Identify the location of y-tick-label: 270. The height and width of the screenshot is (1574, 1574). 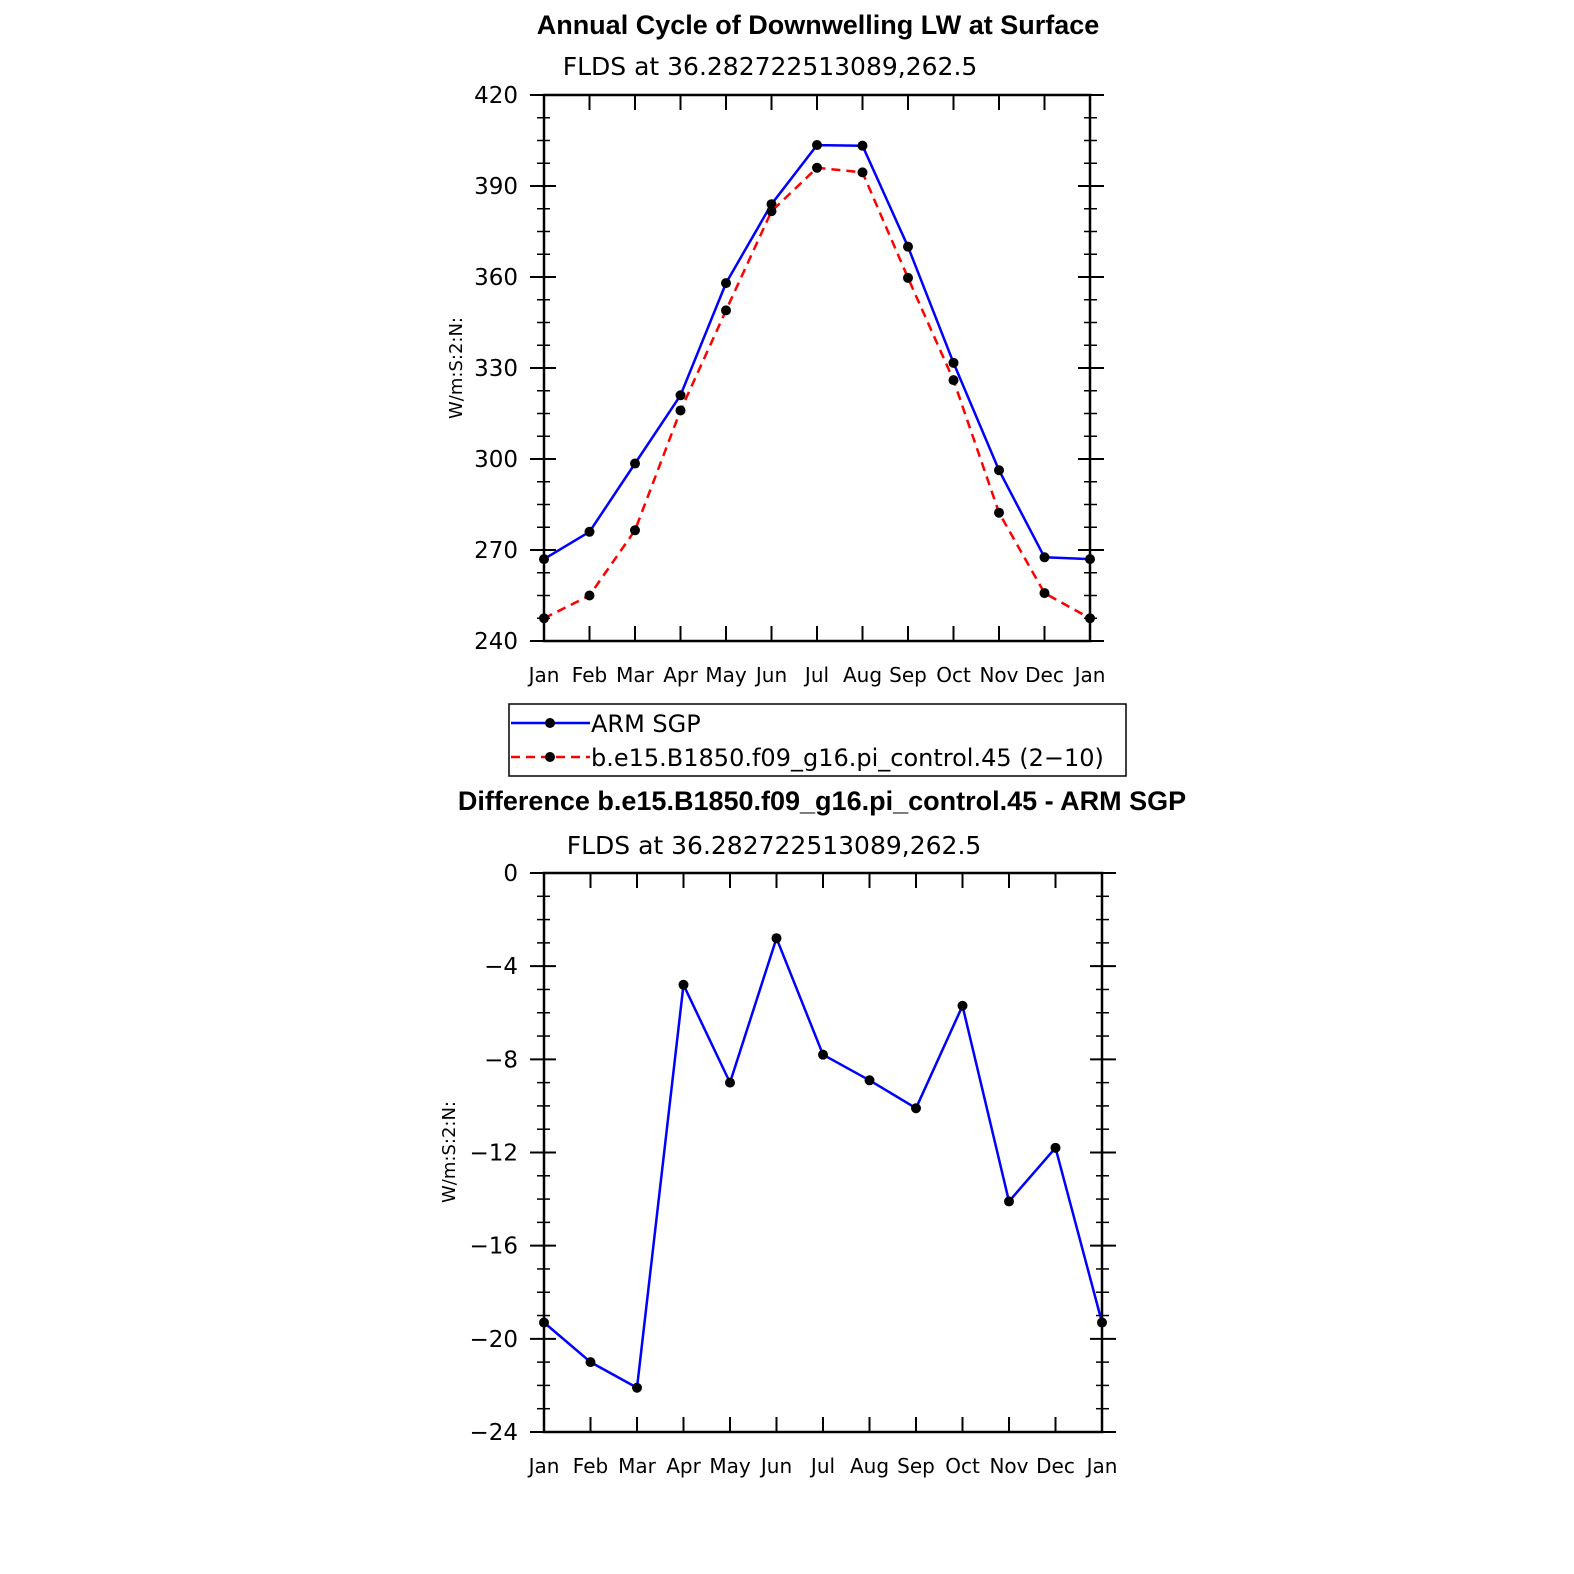
(496, 551).